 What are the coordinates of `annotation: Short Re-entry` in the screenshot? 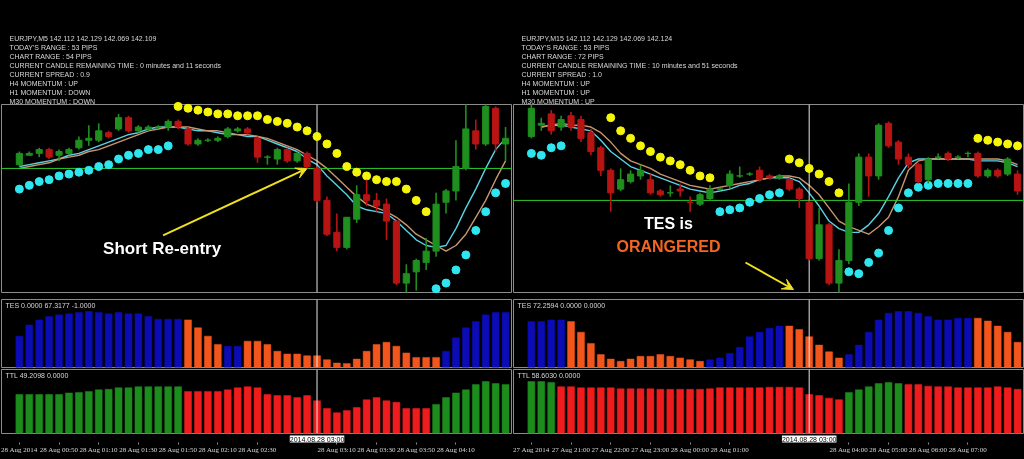 It's located at (162, 248).